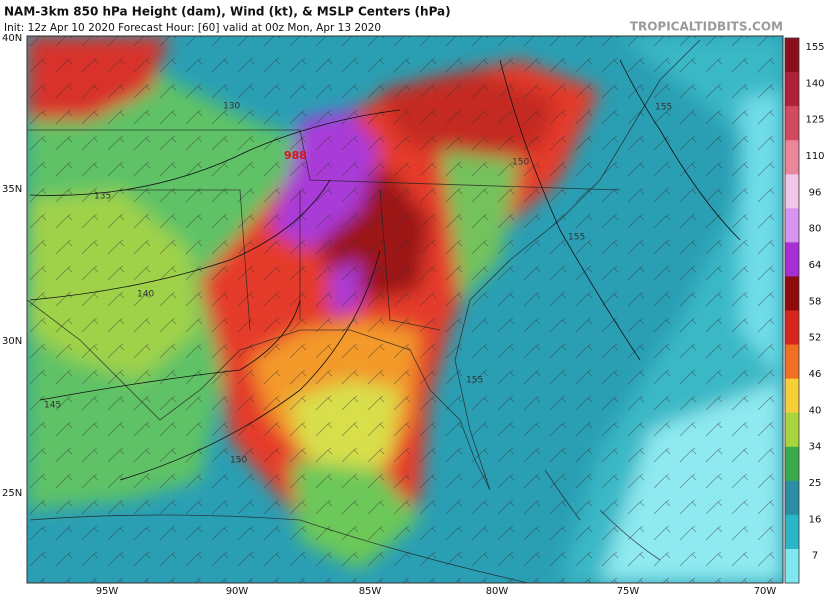 This screenshot has width=828, height=604. What do you see at coordinates (815, 192) in the screenshot?
I see `colorbar-label: 96` at bounding box center [815, 192].